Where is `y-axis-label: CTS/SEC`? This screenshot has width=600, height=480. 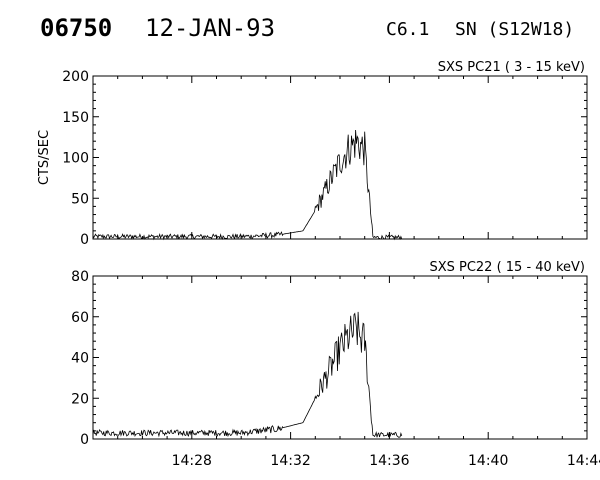 y-axis-label: CTS/SEC is located at coordinates (44, 157).